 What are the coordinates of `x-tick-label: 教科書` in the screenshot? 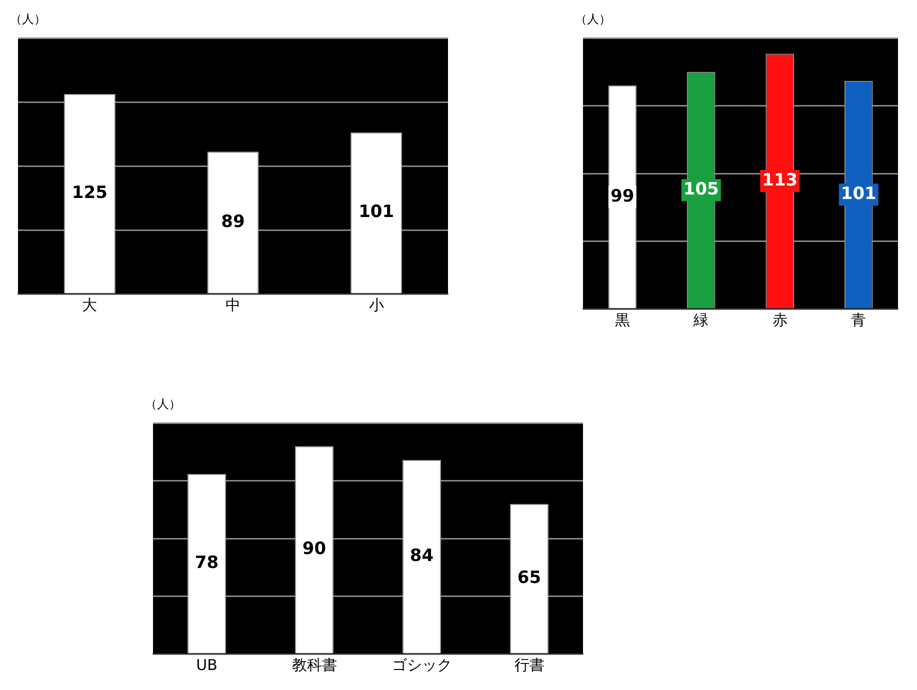 It's located at (314, 665).